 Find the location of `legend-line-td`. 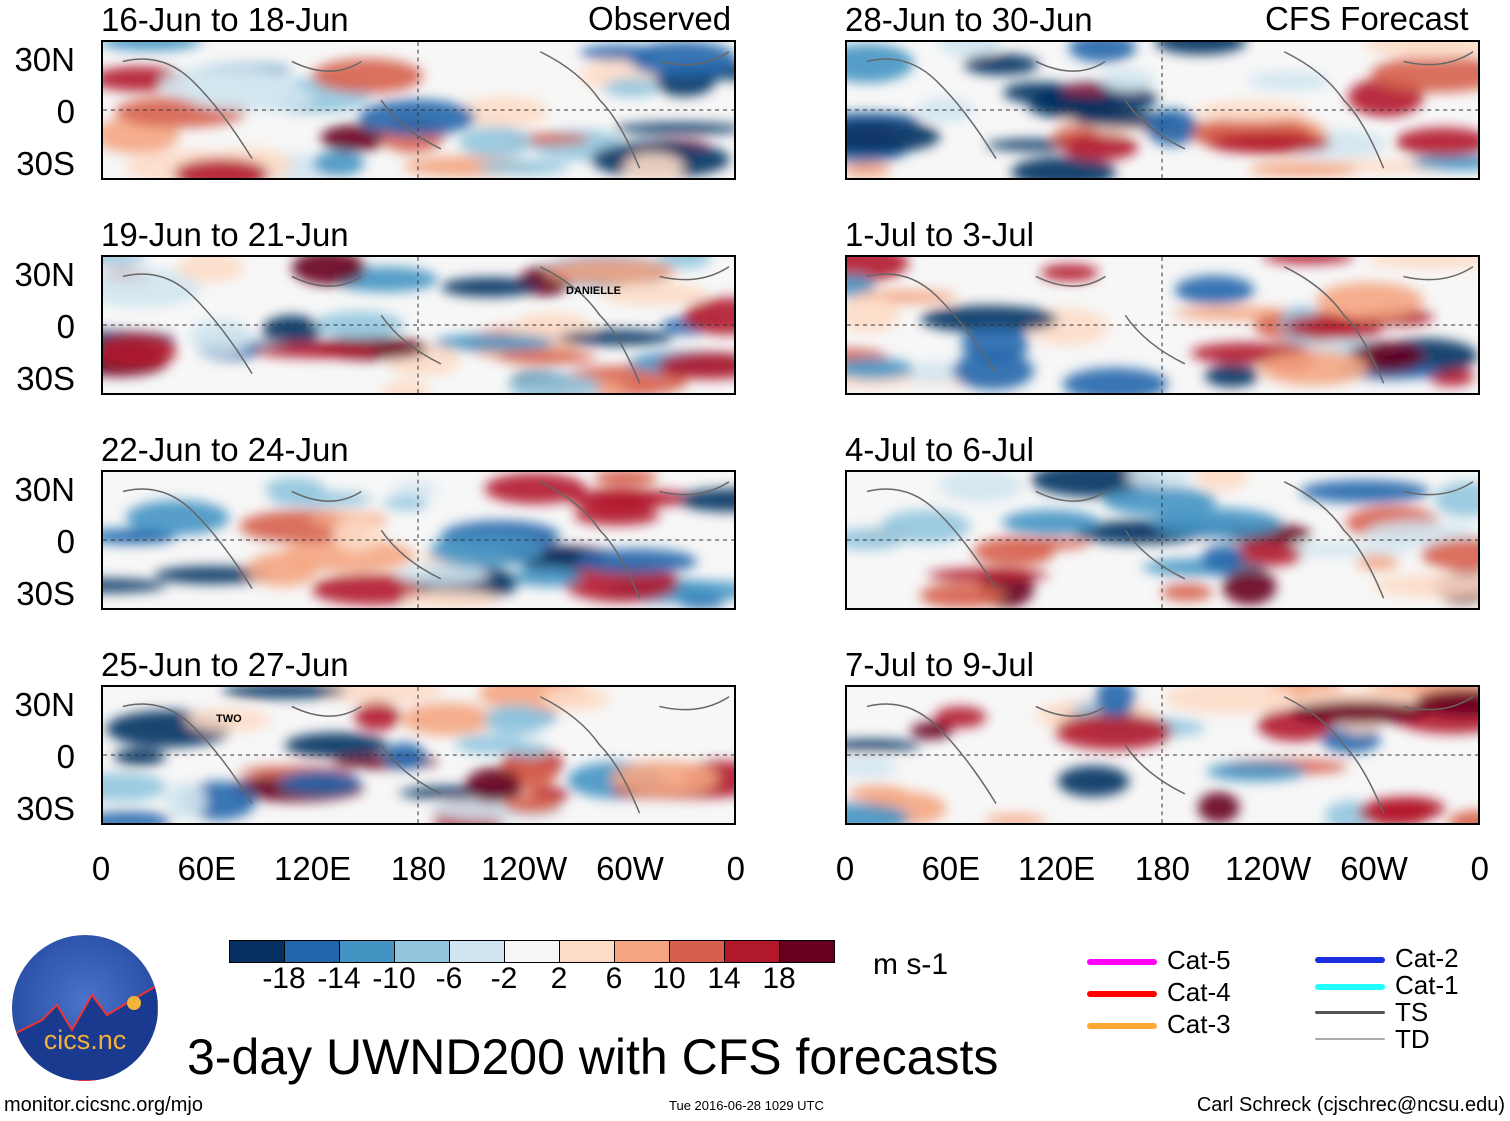

legend-line-td is located at coordinates (1350, 1039).